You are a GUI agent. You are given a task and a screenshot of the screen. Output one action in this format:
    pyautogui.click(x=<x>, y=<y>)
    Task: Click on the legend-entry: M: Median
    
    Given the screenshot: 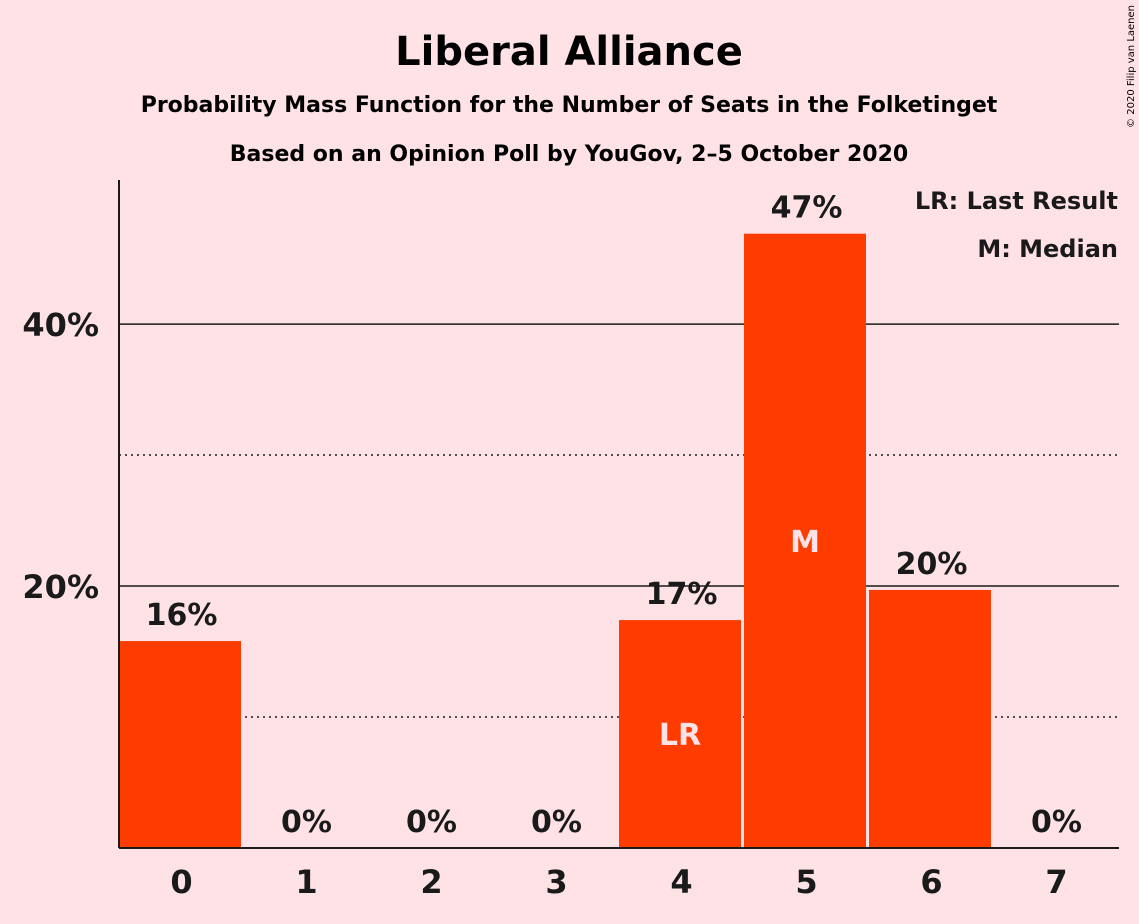 What is the action you would take?
    pyautogui.click(x=1047, y=249)
    